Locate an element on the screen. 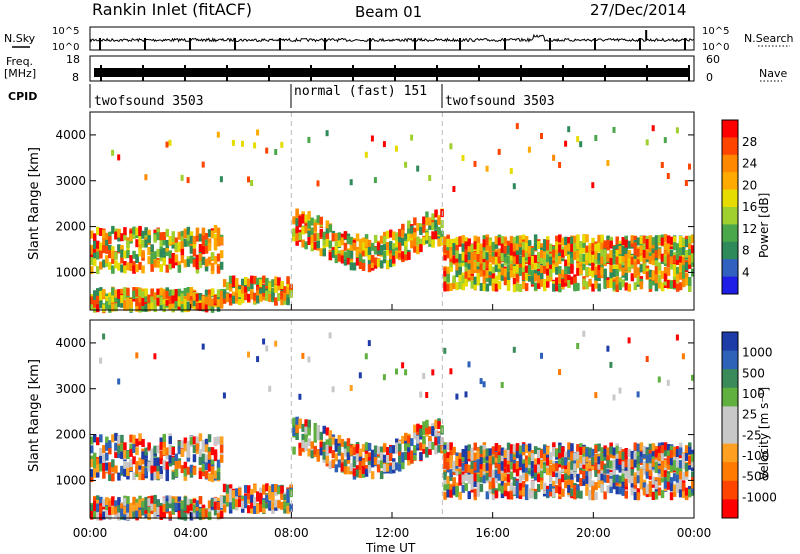 Image resolution: width=800 pixels, height=554 pixels. colorbar-tick: -1000 is located at coordinates (759, 497).